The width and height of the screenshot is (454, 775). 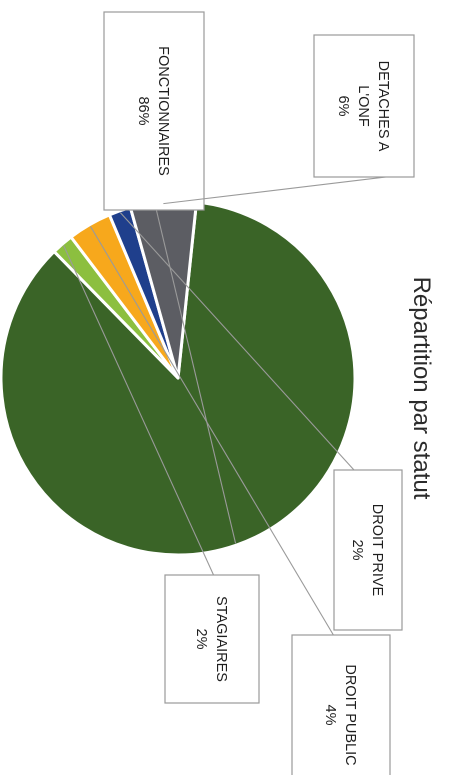 I want to click on label-value: 6%, so click(x=343, y=106).